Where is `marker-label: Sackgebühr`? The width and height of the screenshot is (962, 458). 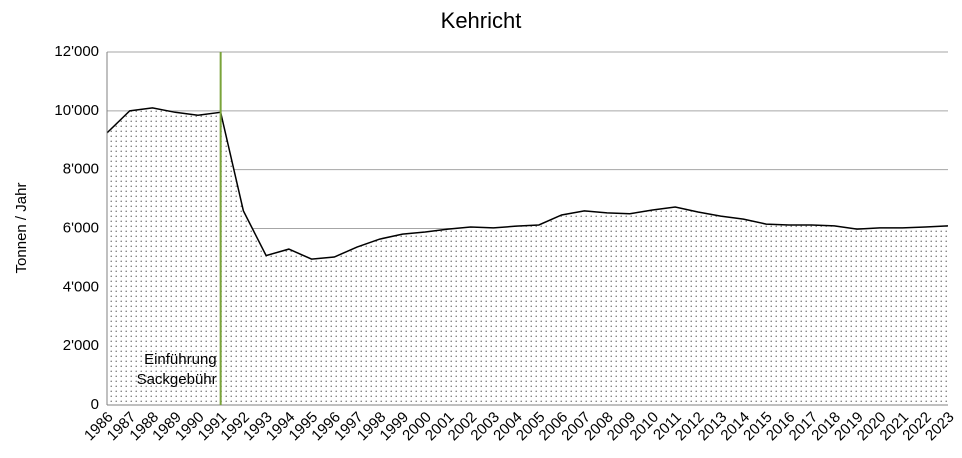
marker-label: Sackgebühr is located at coordinates (177, 379).